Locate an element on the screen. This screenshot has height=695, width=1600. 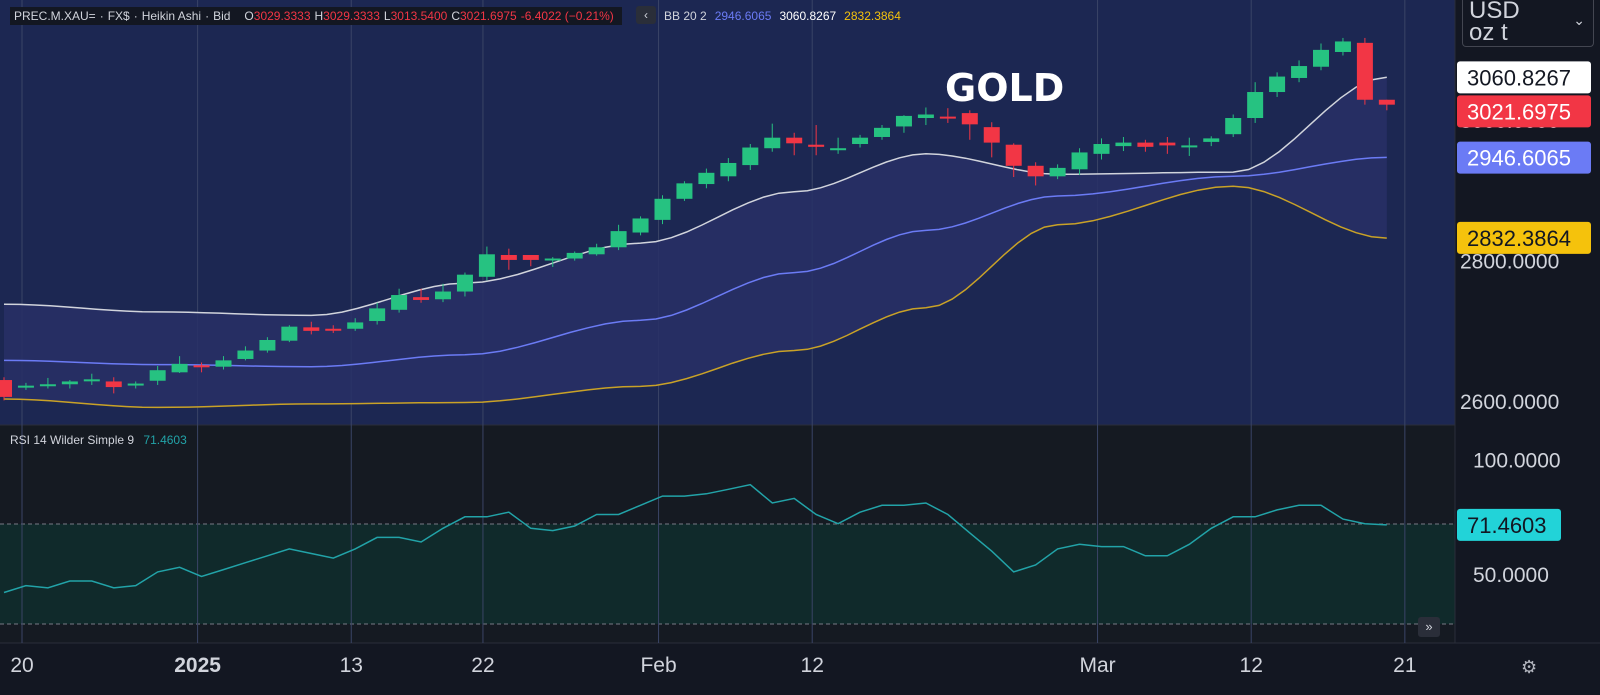
time-axis-ticks: 20 2025 13 22 Feb 12 Mar 12 21 is located at coordinates (713, 665).